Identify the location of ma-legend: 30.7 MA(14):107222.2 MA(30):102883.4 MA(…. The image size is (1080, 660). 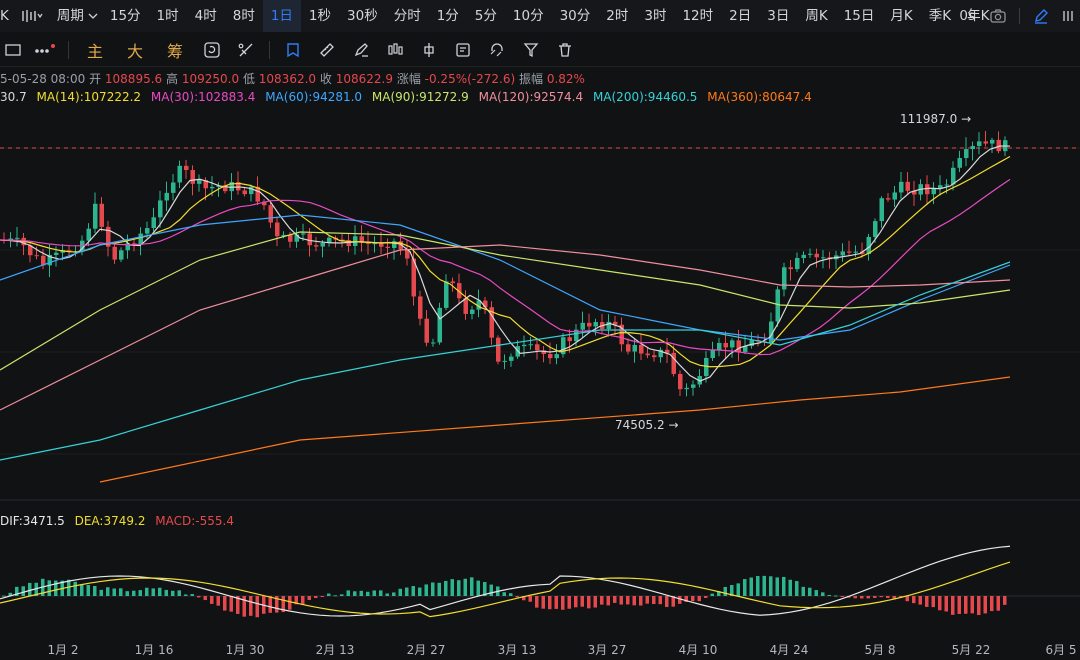
(409, 97).